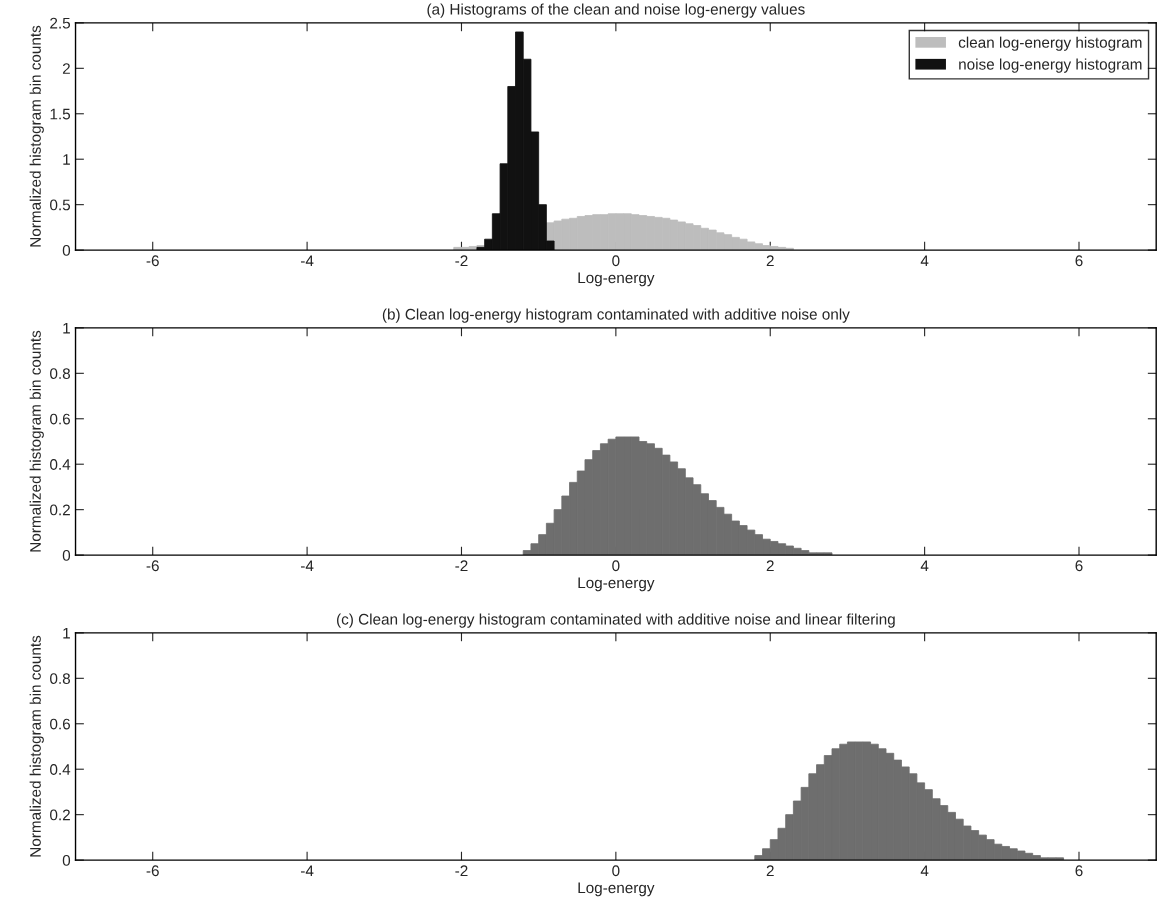 The image size is (1162, 915). What do you see at coordinates (616, 315) in the screenshot?
I see `chart-title: (b) Clean log-energy histogram contaminated with additive noise only` at bounding box center [616, 315].